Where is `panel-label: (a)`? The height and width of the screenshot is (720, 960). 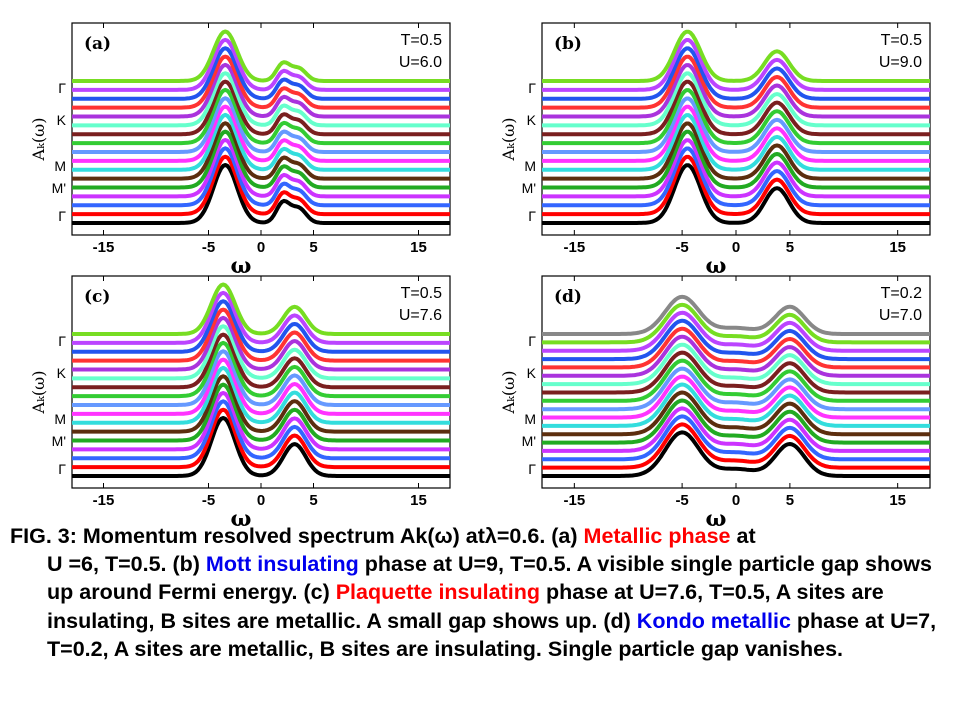 panel-label: (a) is located at coordinates (97, 44).